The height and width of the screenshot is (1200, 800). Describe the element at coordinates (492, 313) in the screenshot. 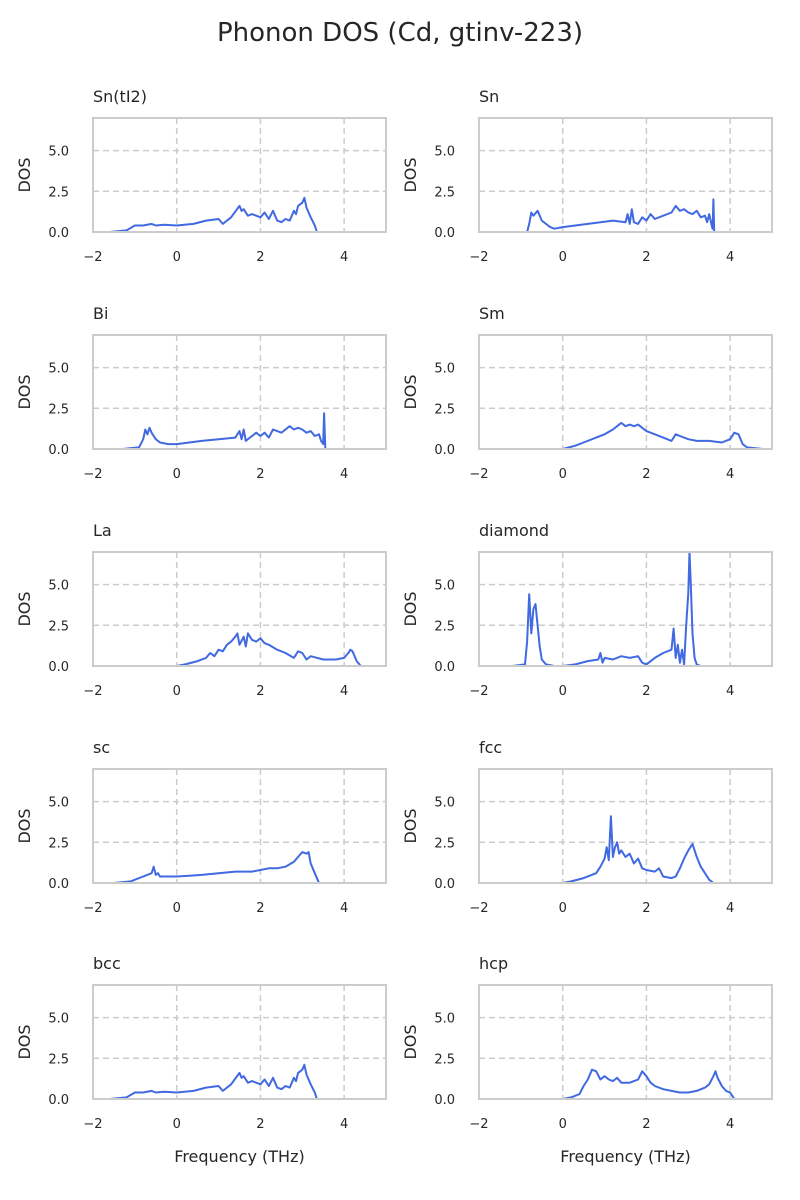

I see `subplot-title: Sm` at that location.